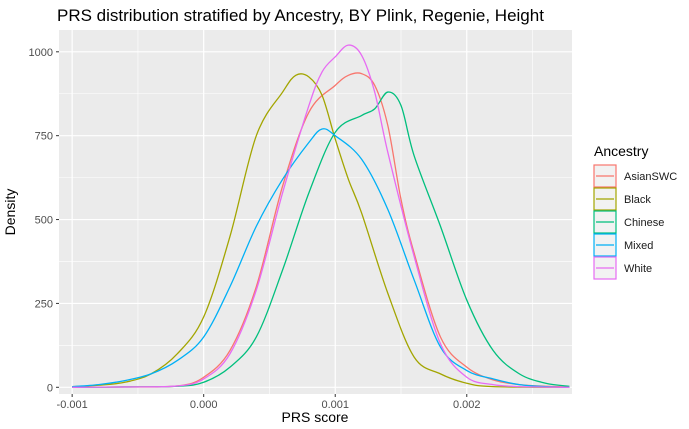 This screenshot has width=689, height=429. I want to click on legend-title: Ancestry, so click(621, 151).